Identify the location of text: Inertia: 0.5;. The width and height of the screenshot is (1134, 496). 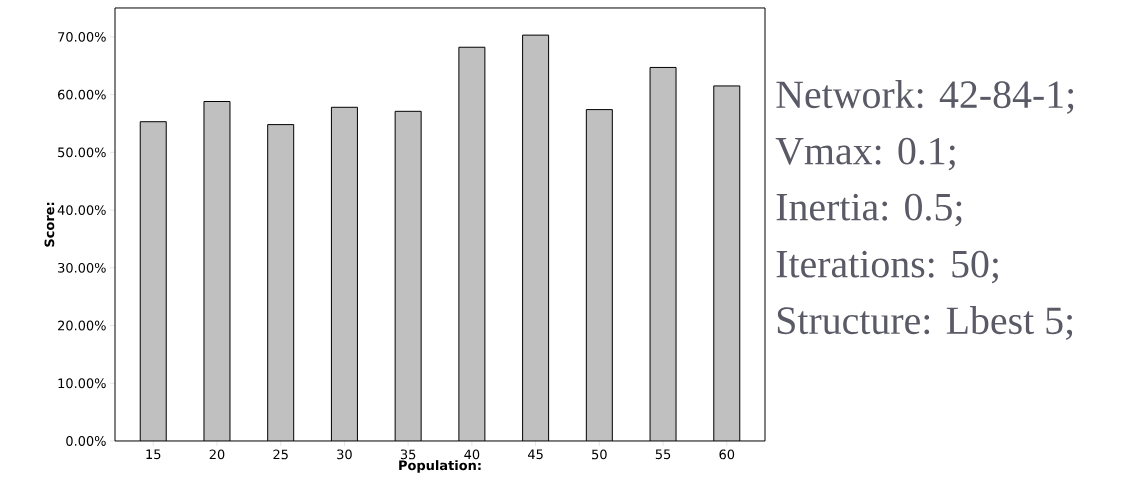
(869, 210).